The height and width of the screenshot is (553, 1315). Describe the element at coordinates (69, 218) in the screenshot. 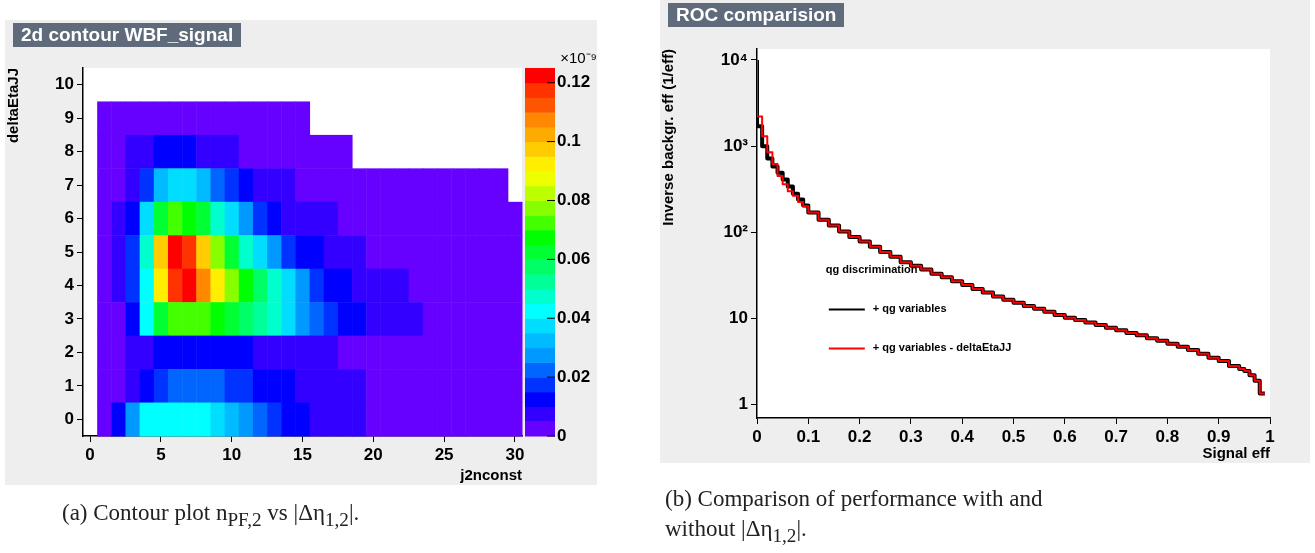

I see `y-tick-label: 6` at that location.